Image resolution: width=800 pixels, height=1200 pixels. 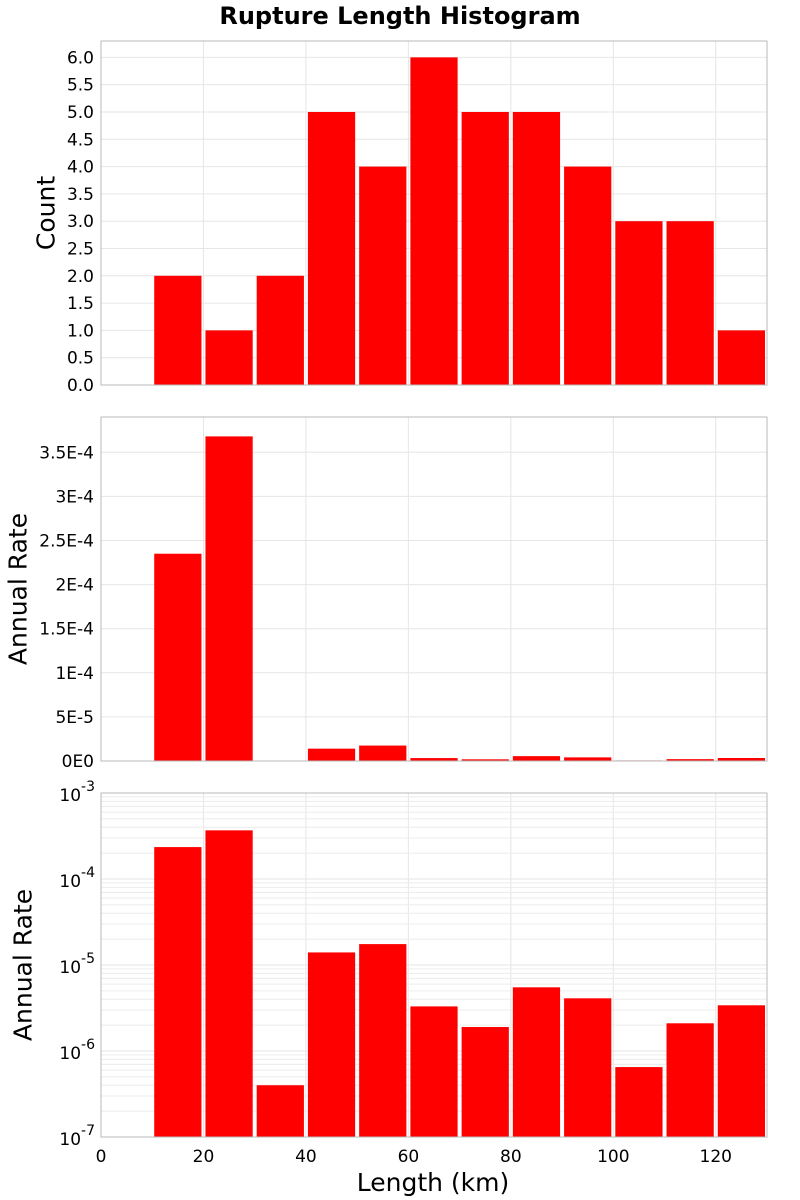 I want to click on x-tick-label: 80, so click(x=511, y=1157).